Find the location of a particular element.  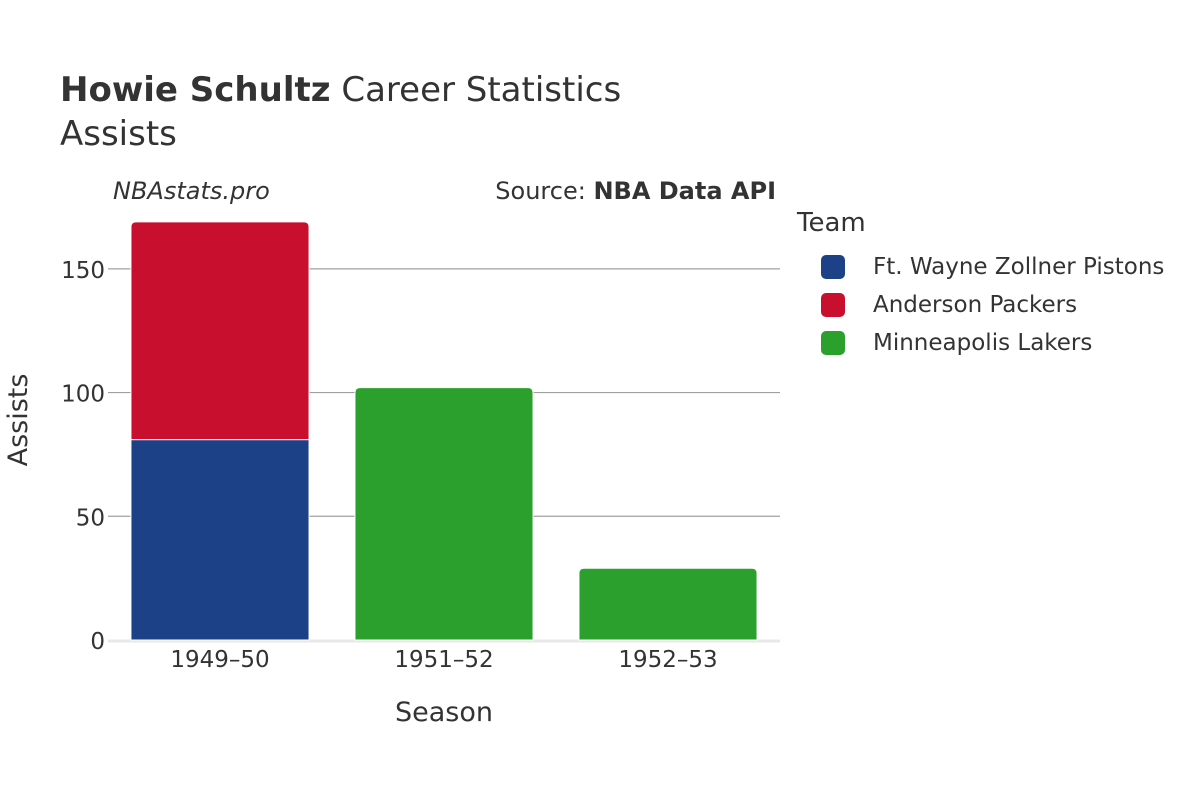

legend-item-packers: Anderson Packers is located at coordinates (992, 305).